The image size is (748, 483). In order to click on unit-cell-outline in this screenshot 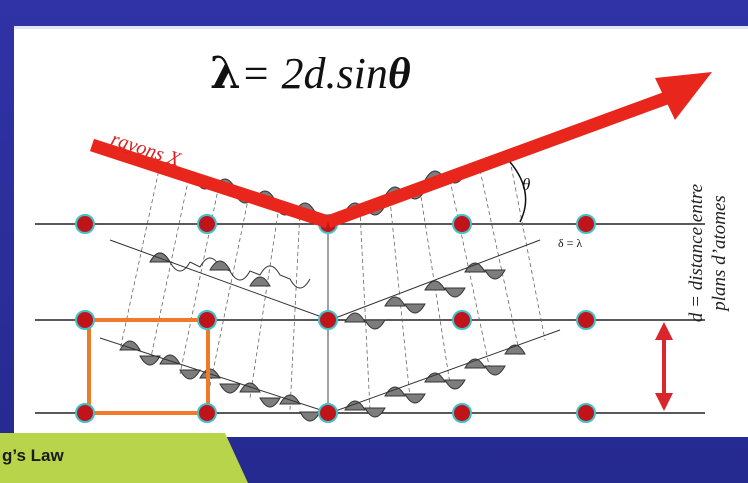, I will do `click(148, 366)`.